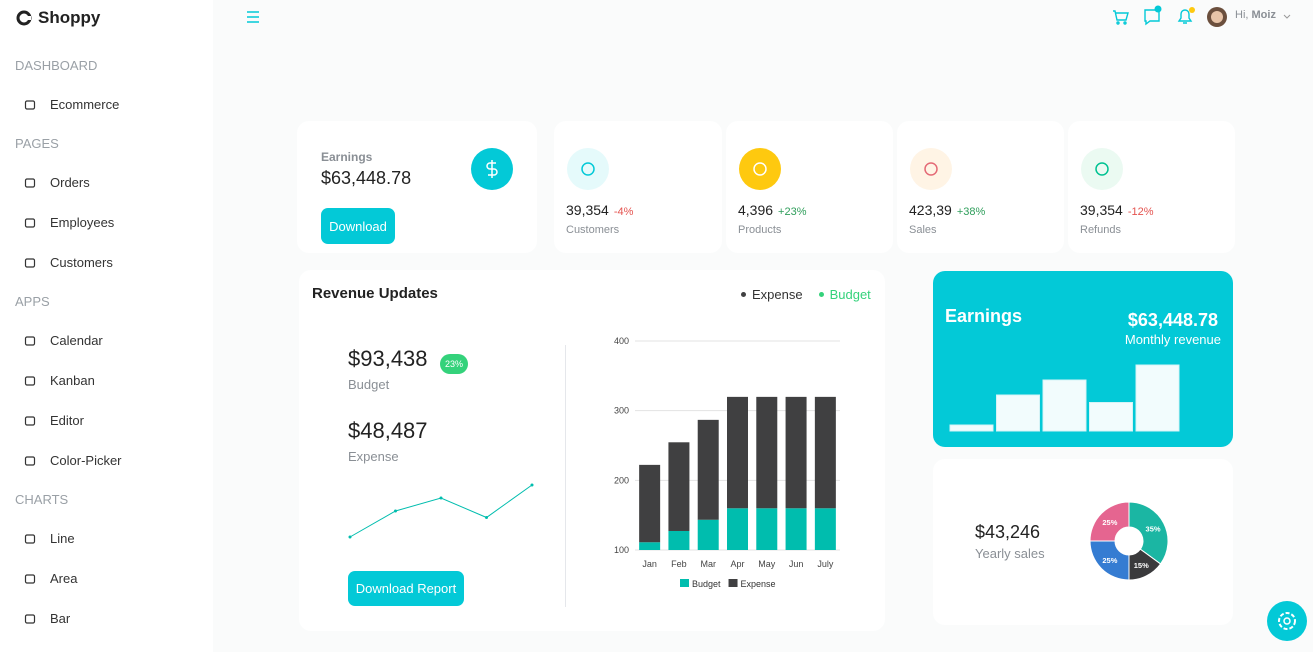  Describe the element at coordinates (253, 19) in the screenshot. I see `menu-button` at that location.